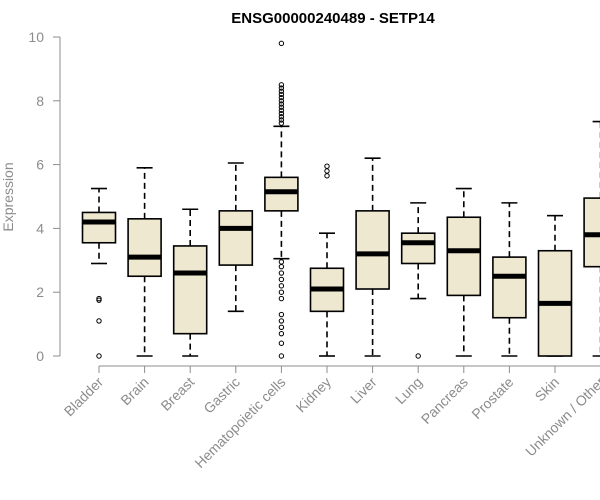 The image size is (600, 500). I want to click on x-tick-label: Pancreas, so click(444, 400).